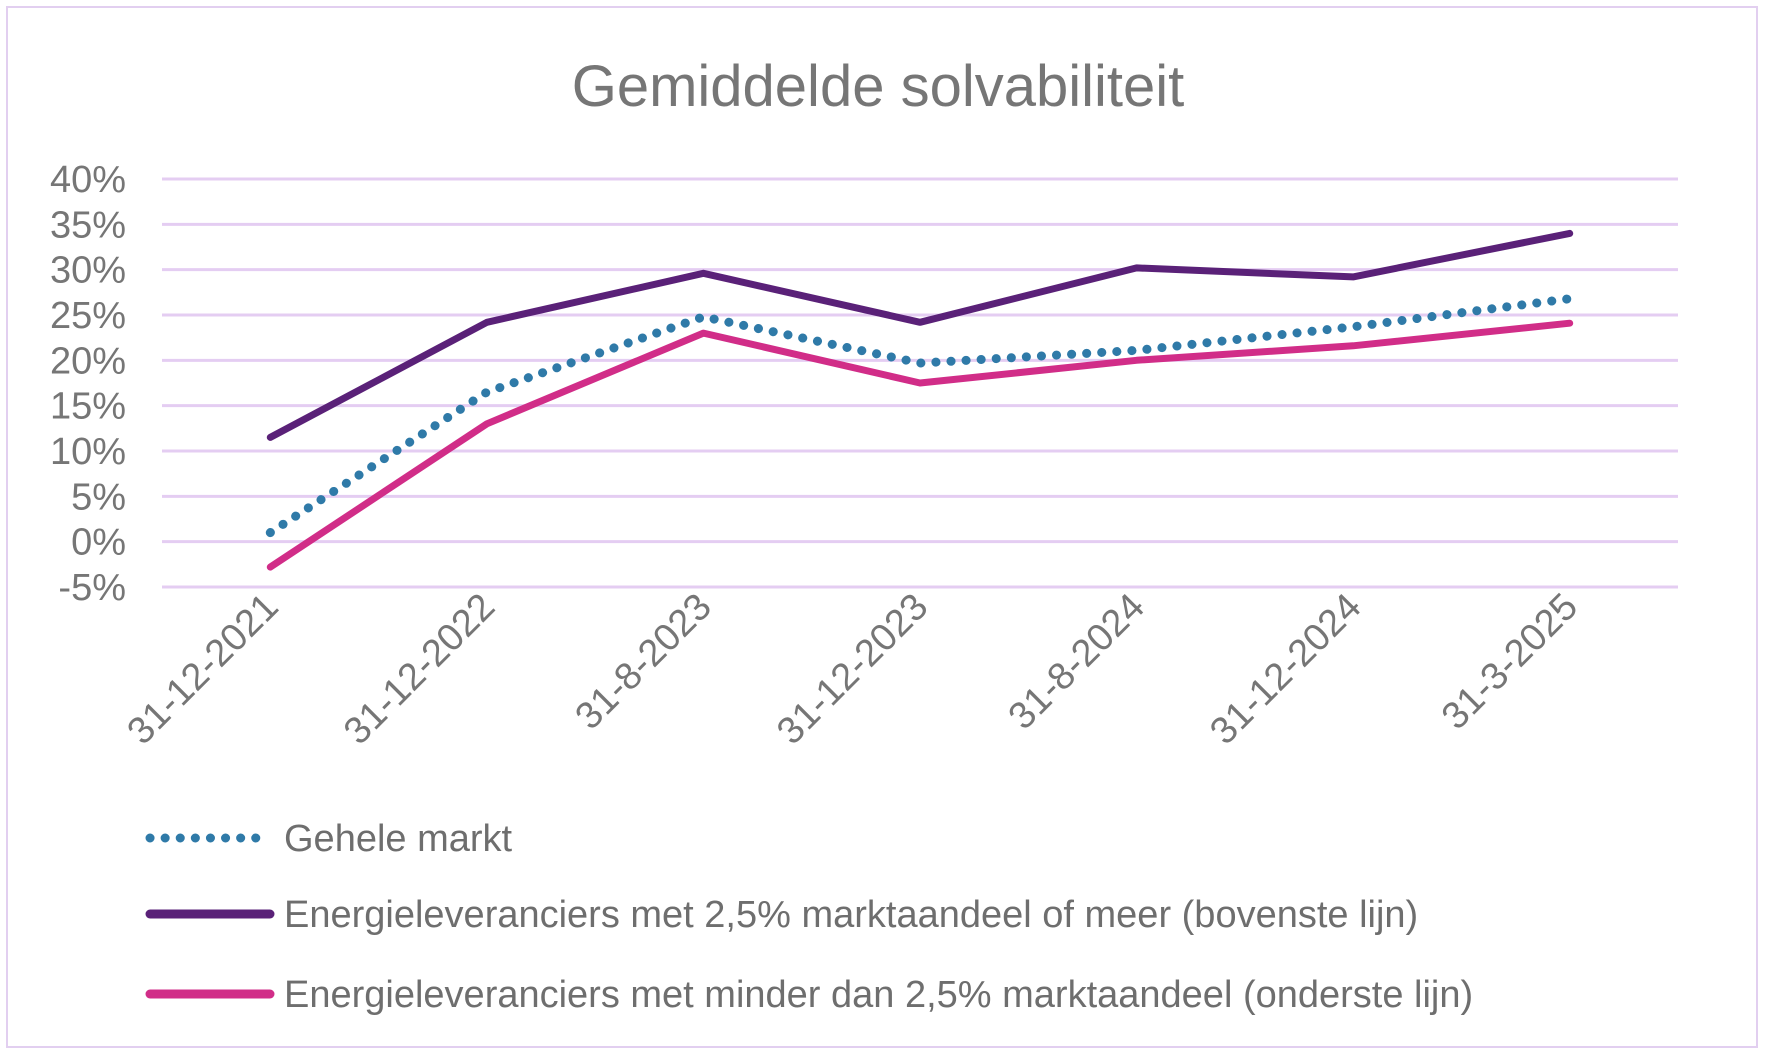 This screenshot has width=1768, height=1054. I want to click on x-tick-label: 31-12-2023, so click(852, 669).